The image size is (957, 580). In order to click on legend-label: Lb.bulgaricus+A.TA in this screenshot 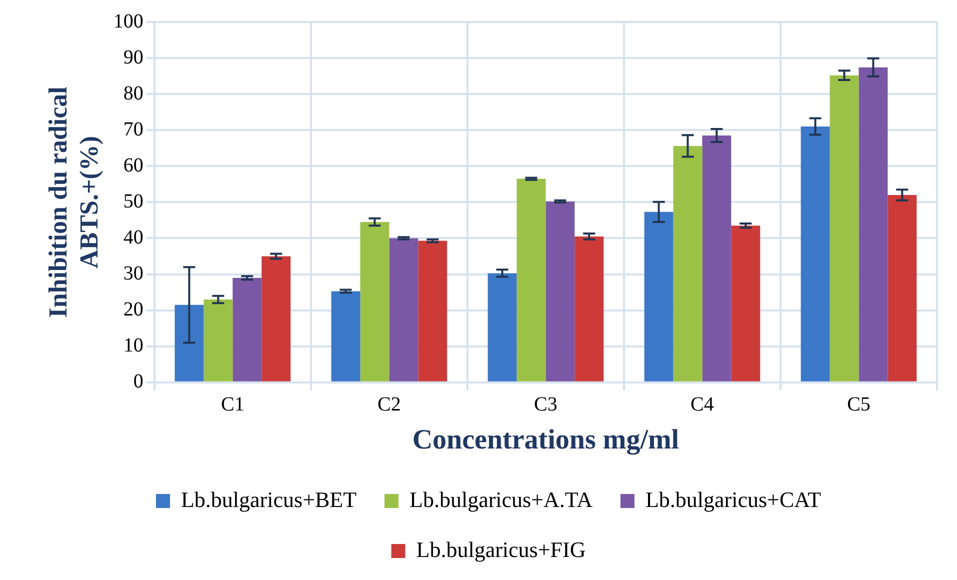, I will do `click(501, 499)`.